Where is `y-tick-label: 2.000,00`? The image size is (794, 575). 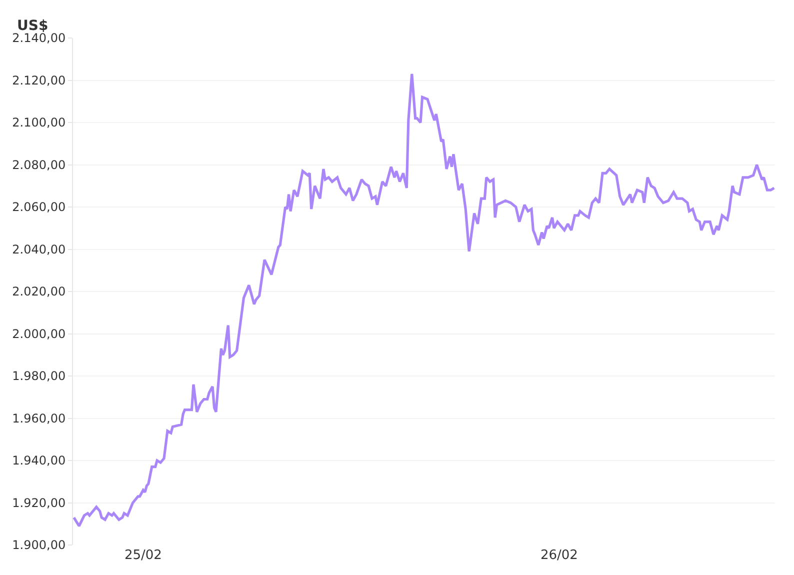 y-tick-label: 2.000,00 is located at coordinates (39, 333).